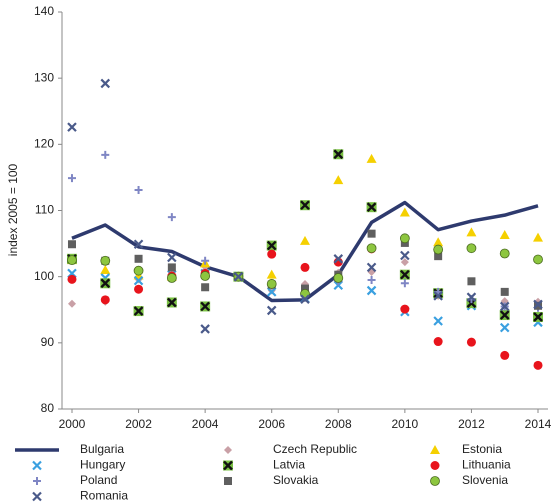 The image size is (551, 504). I want to click on x-tick-label: 2008, so click(338, 424).